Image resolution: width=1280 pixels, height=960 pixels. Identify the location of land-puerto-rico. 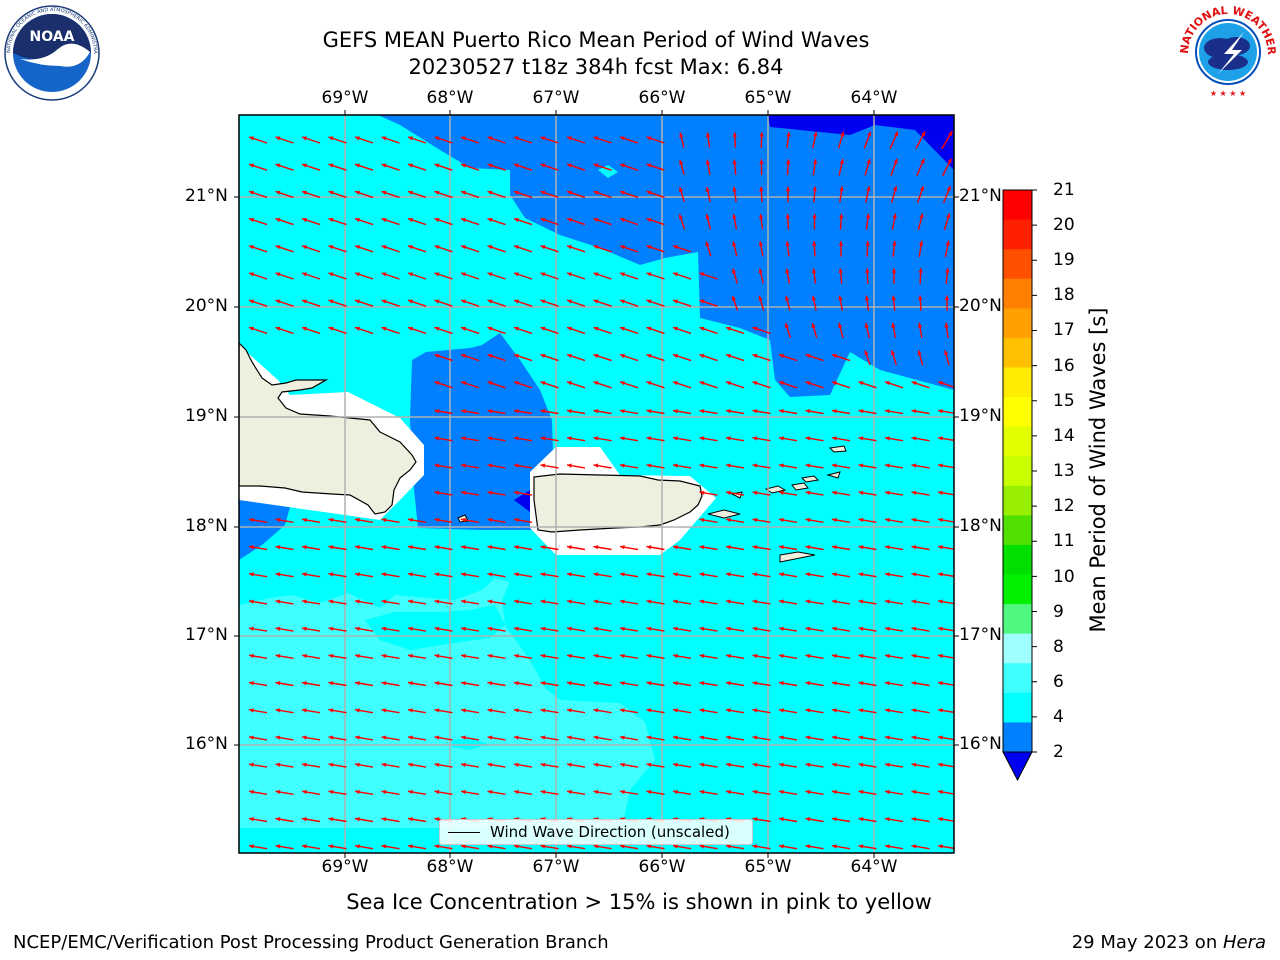
(618, 503).